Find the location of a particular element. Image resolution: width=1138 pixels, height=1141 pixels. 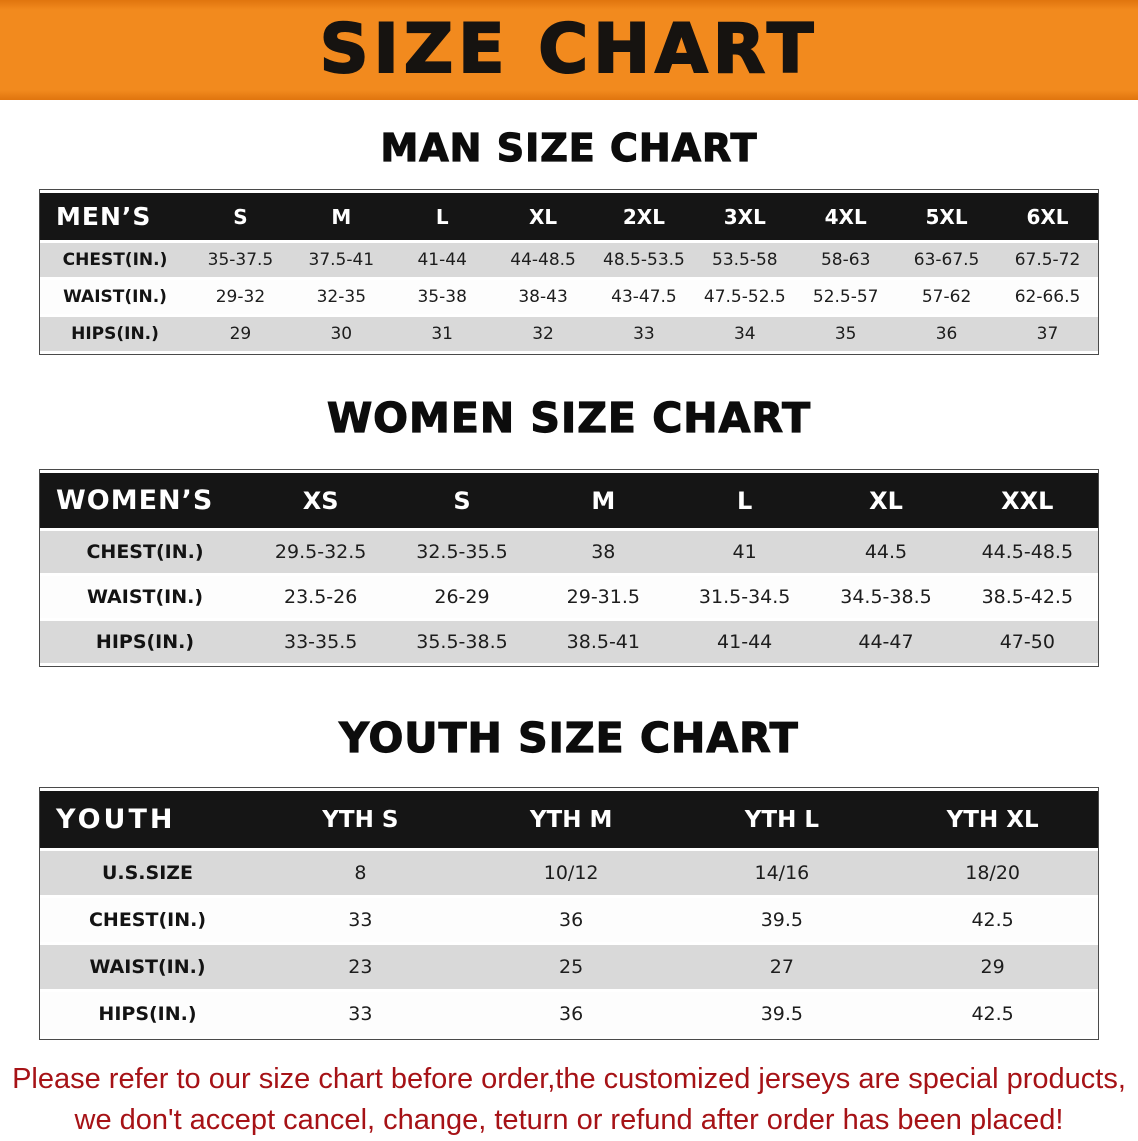

size-value-cell: 35-38 is located at coordinates (442, 297).